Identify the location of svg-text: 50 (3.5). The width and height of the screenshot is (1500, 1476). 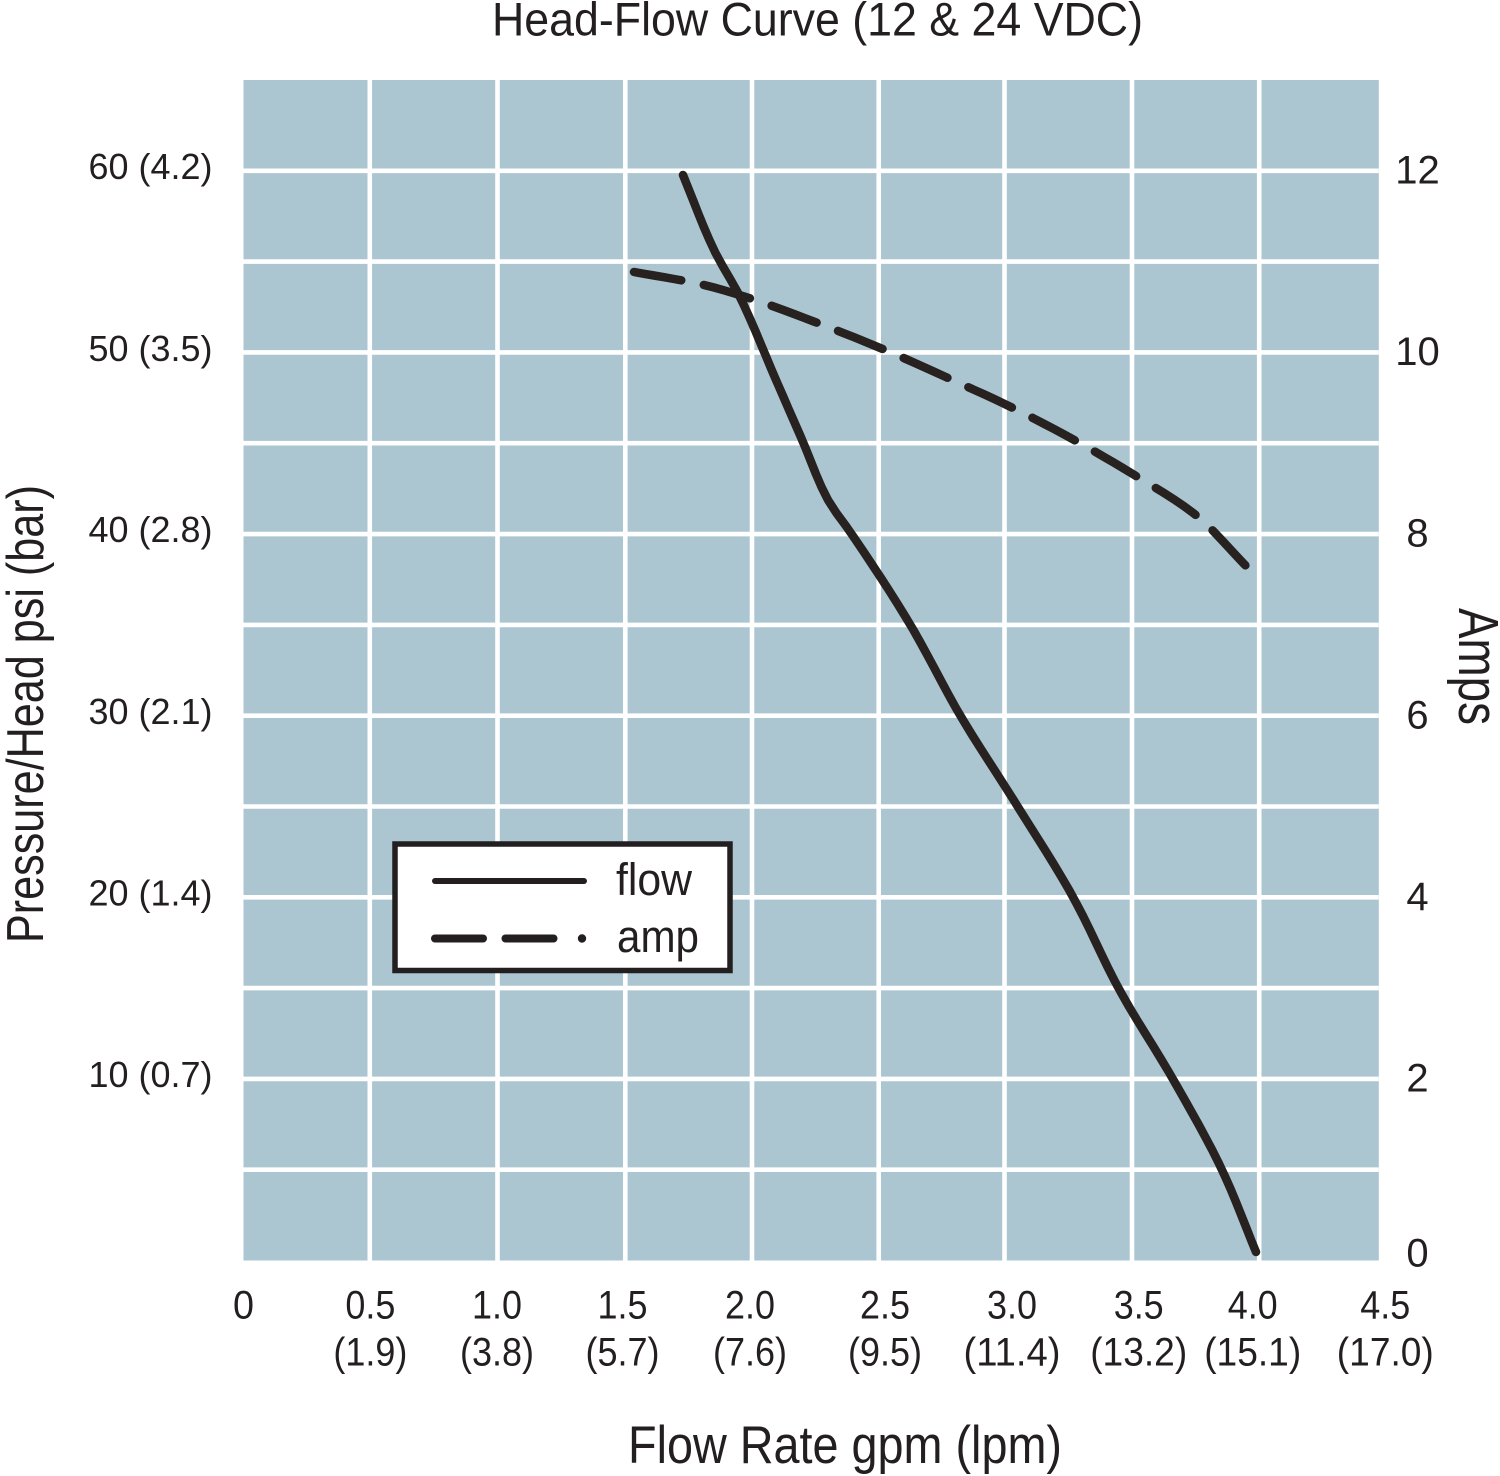
(151, 348).